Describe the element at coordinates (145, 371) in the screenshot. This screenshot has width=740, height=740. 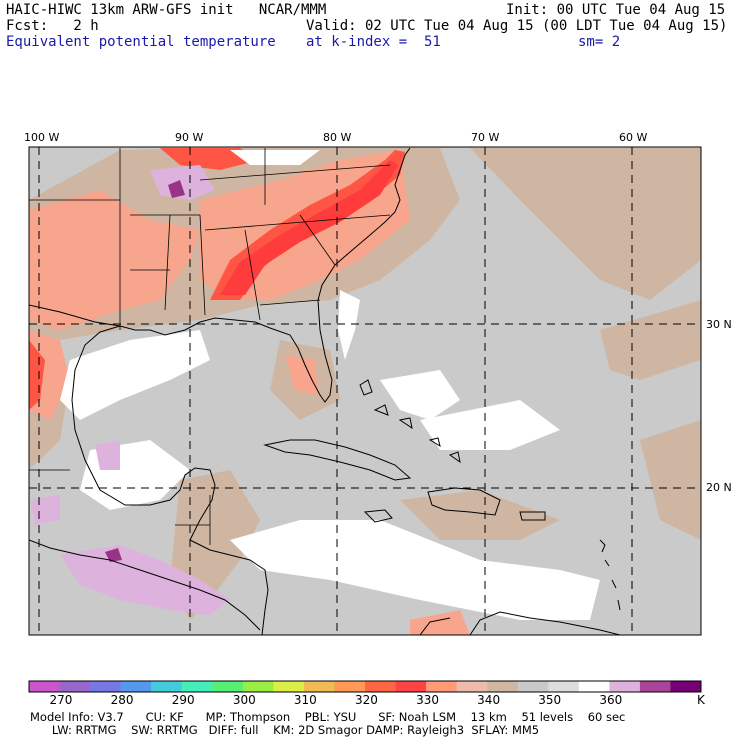
I see `dark-purple-patches` at that location.